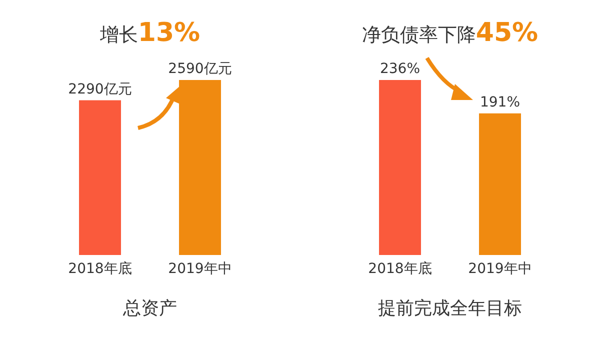 The height and width of the screenshot is (338, 600). I want to click on chart-title: 增长13%, so click(150, 33).